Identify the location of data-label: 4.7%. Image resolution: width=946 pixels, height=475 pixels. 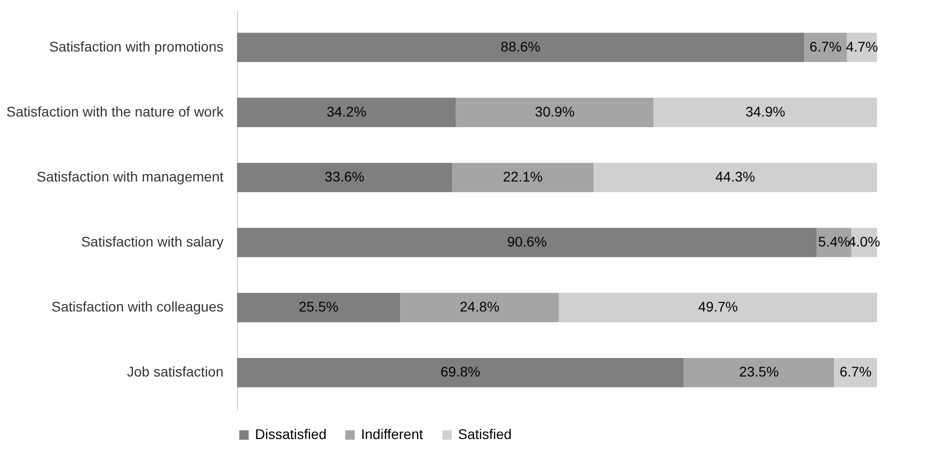
(862, 46).